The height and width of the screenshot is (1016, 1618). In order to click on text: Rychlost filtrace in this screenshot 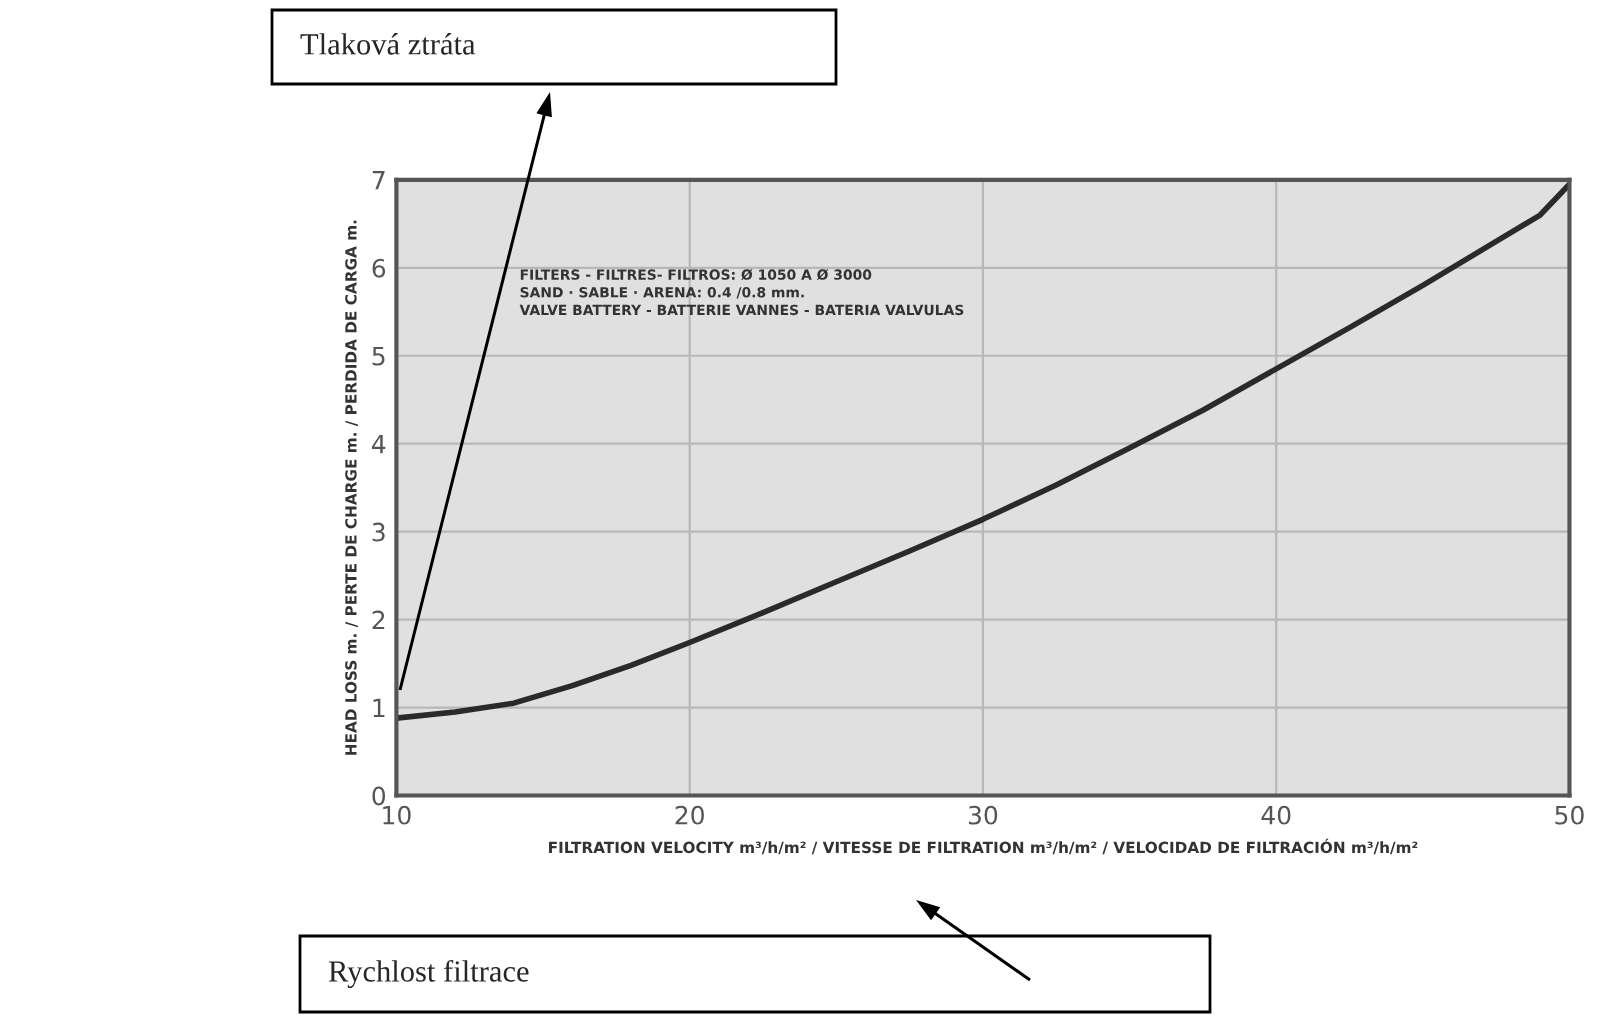, I will do `click(428, 974)`.